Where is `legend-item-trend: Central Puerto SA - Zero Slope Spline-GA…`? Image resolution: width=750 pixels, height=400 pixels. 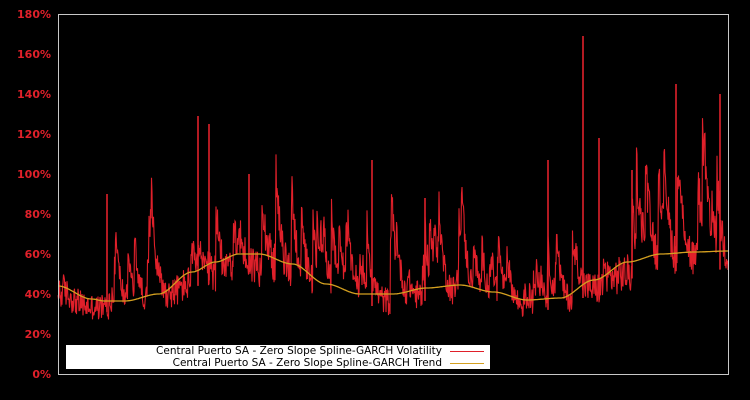
legend-item-trend: Central Puerto SA - Zero Slope Spline-GA… is located at coordinates (328, 363).